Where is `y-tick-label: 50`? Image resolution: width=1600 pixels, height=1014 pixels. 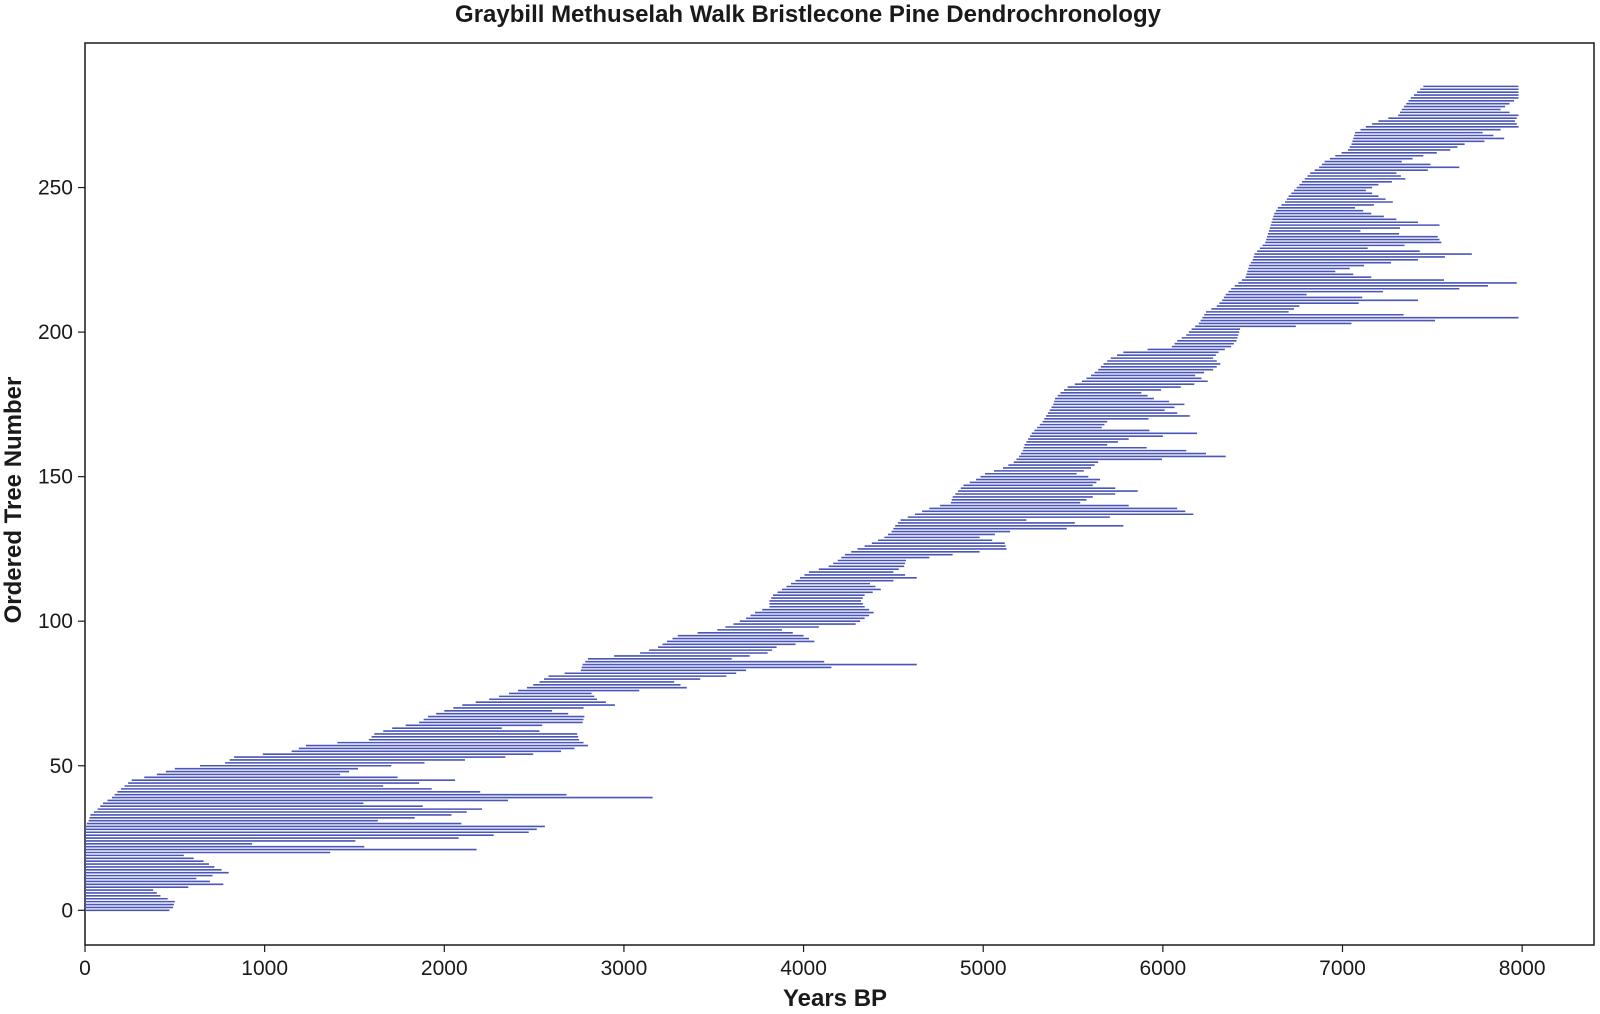 y-tick-label: 50 is located at coordinates (61, 766).